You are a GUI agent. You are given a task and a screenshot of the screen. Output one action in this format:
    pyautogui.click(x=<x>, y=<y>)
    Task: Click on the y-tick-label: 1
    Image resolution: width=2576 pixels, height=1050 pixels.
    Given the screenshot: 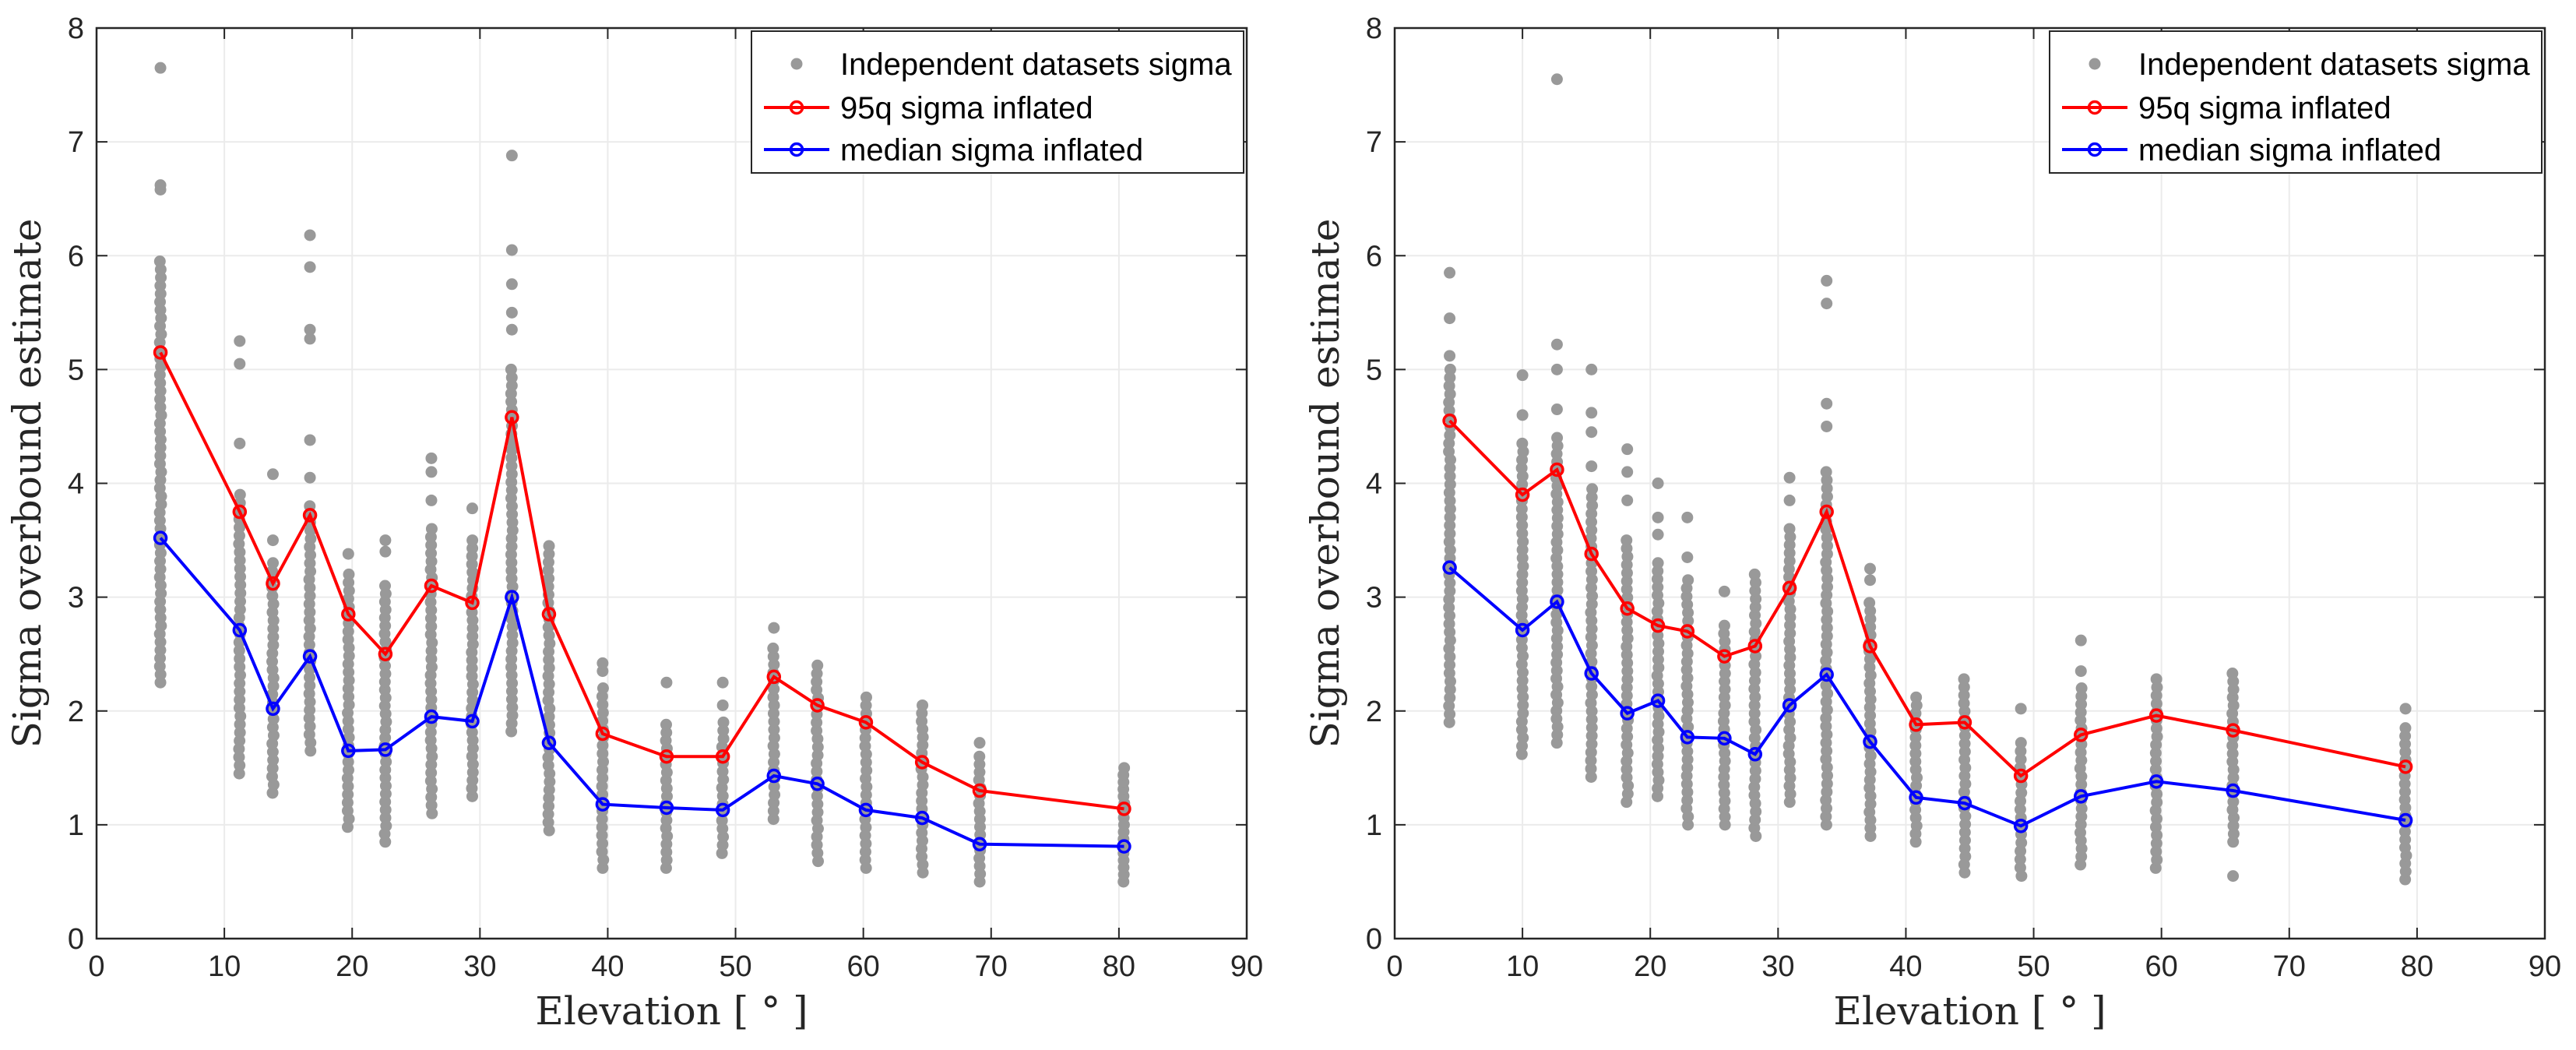 What is the action you would take?
    pyautogui.click(x=76, y=825)
    